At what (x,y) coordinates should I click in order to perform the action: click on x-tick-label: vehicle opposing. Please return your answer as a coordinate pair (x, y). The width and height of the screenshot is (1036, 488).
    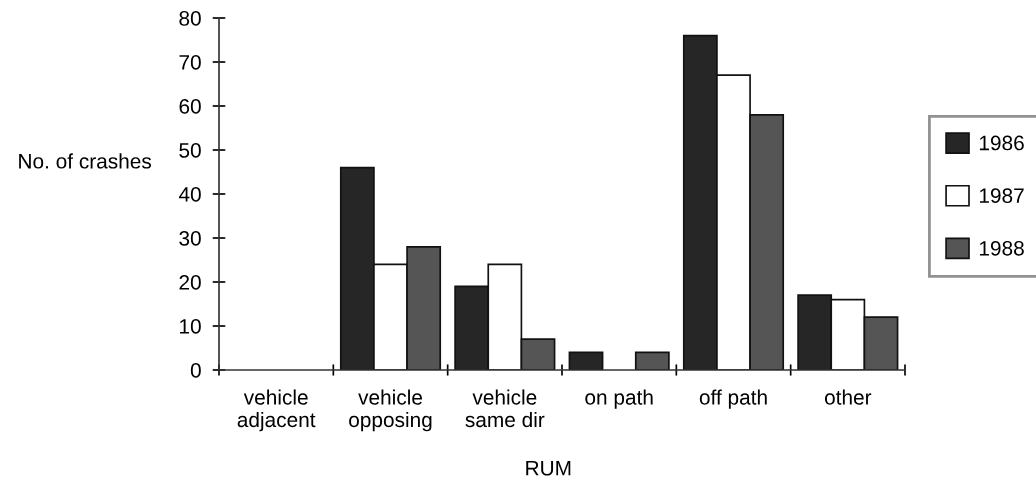
    Looking at the image, I should click on (390, 410).